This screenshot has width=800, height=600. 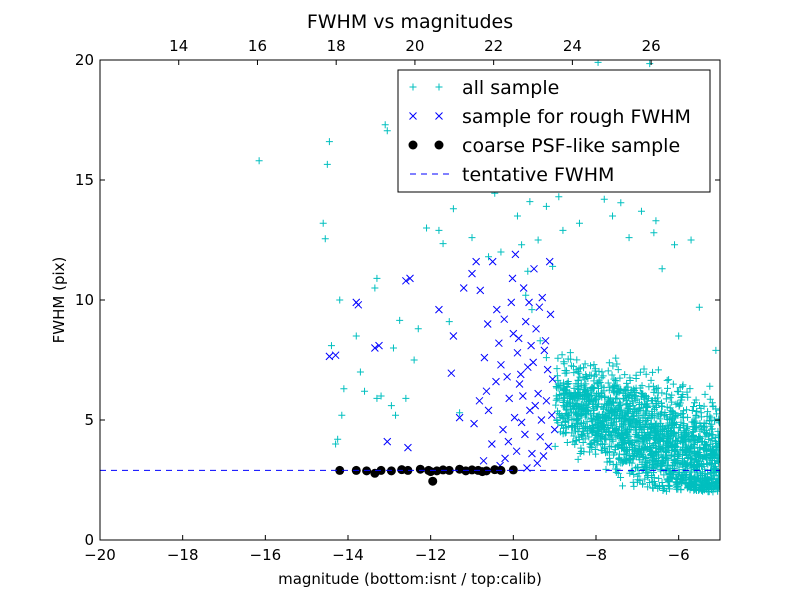 I want to click on top-x-tick-label: 16, so click(x=257, y=46).